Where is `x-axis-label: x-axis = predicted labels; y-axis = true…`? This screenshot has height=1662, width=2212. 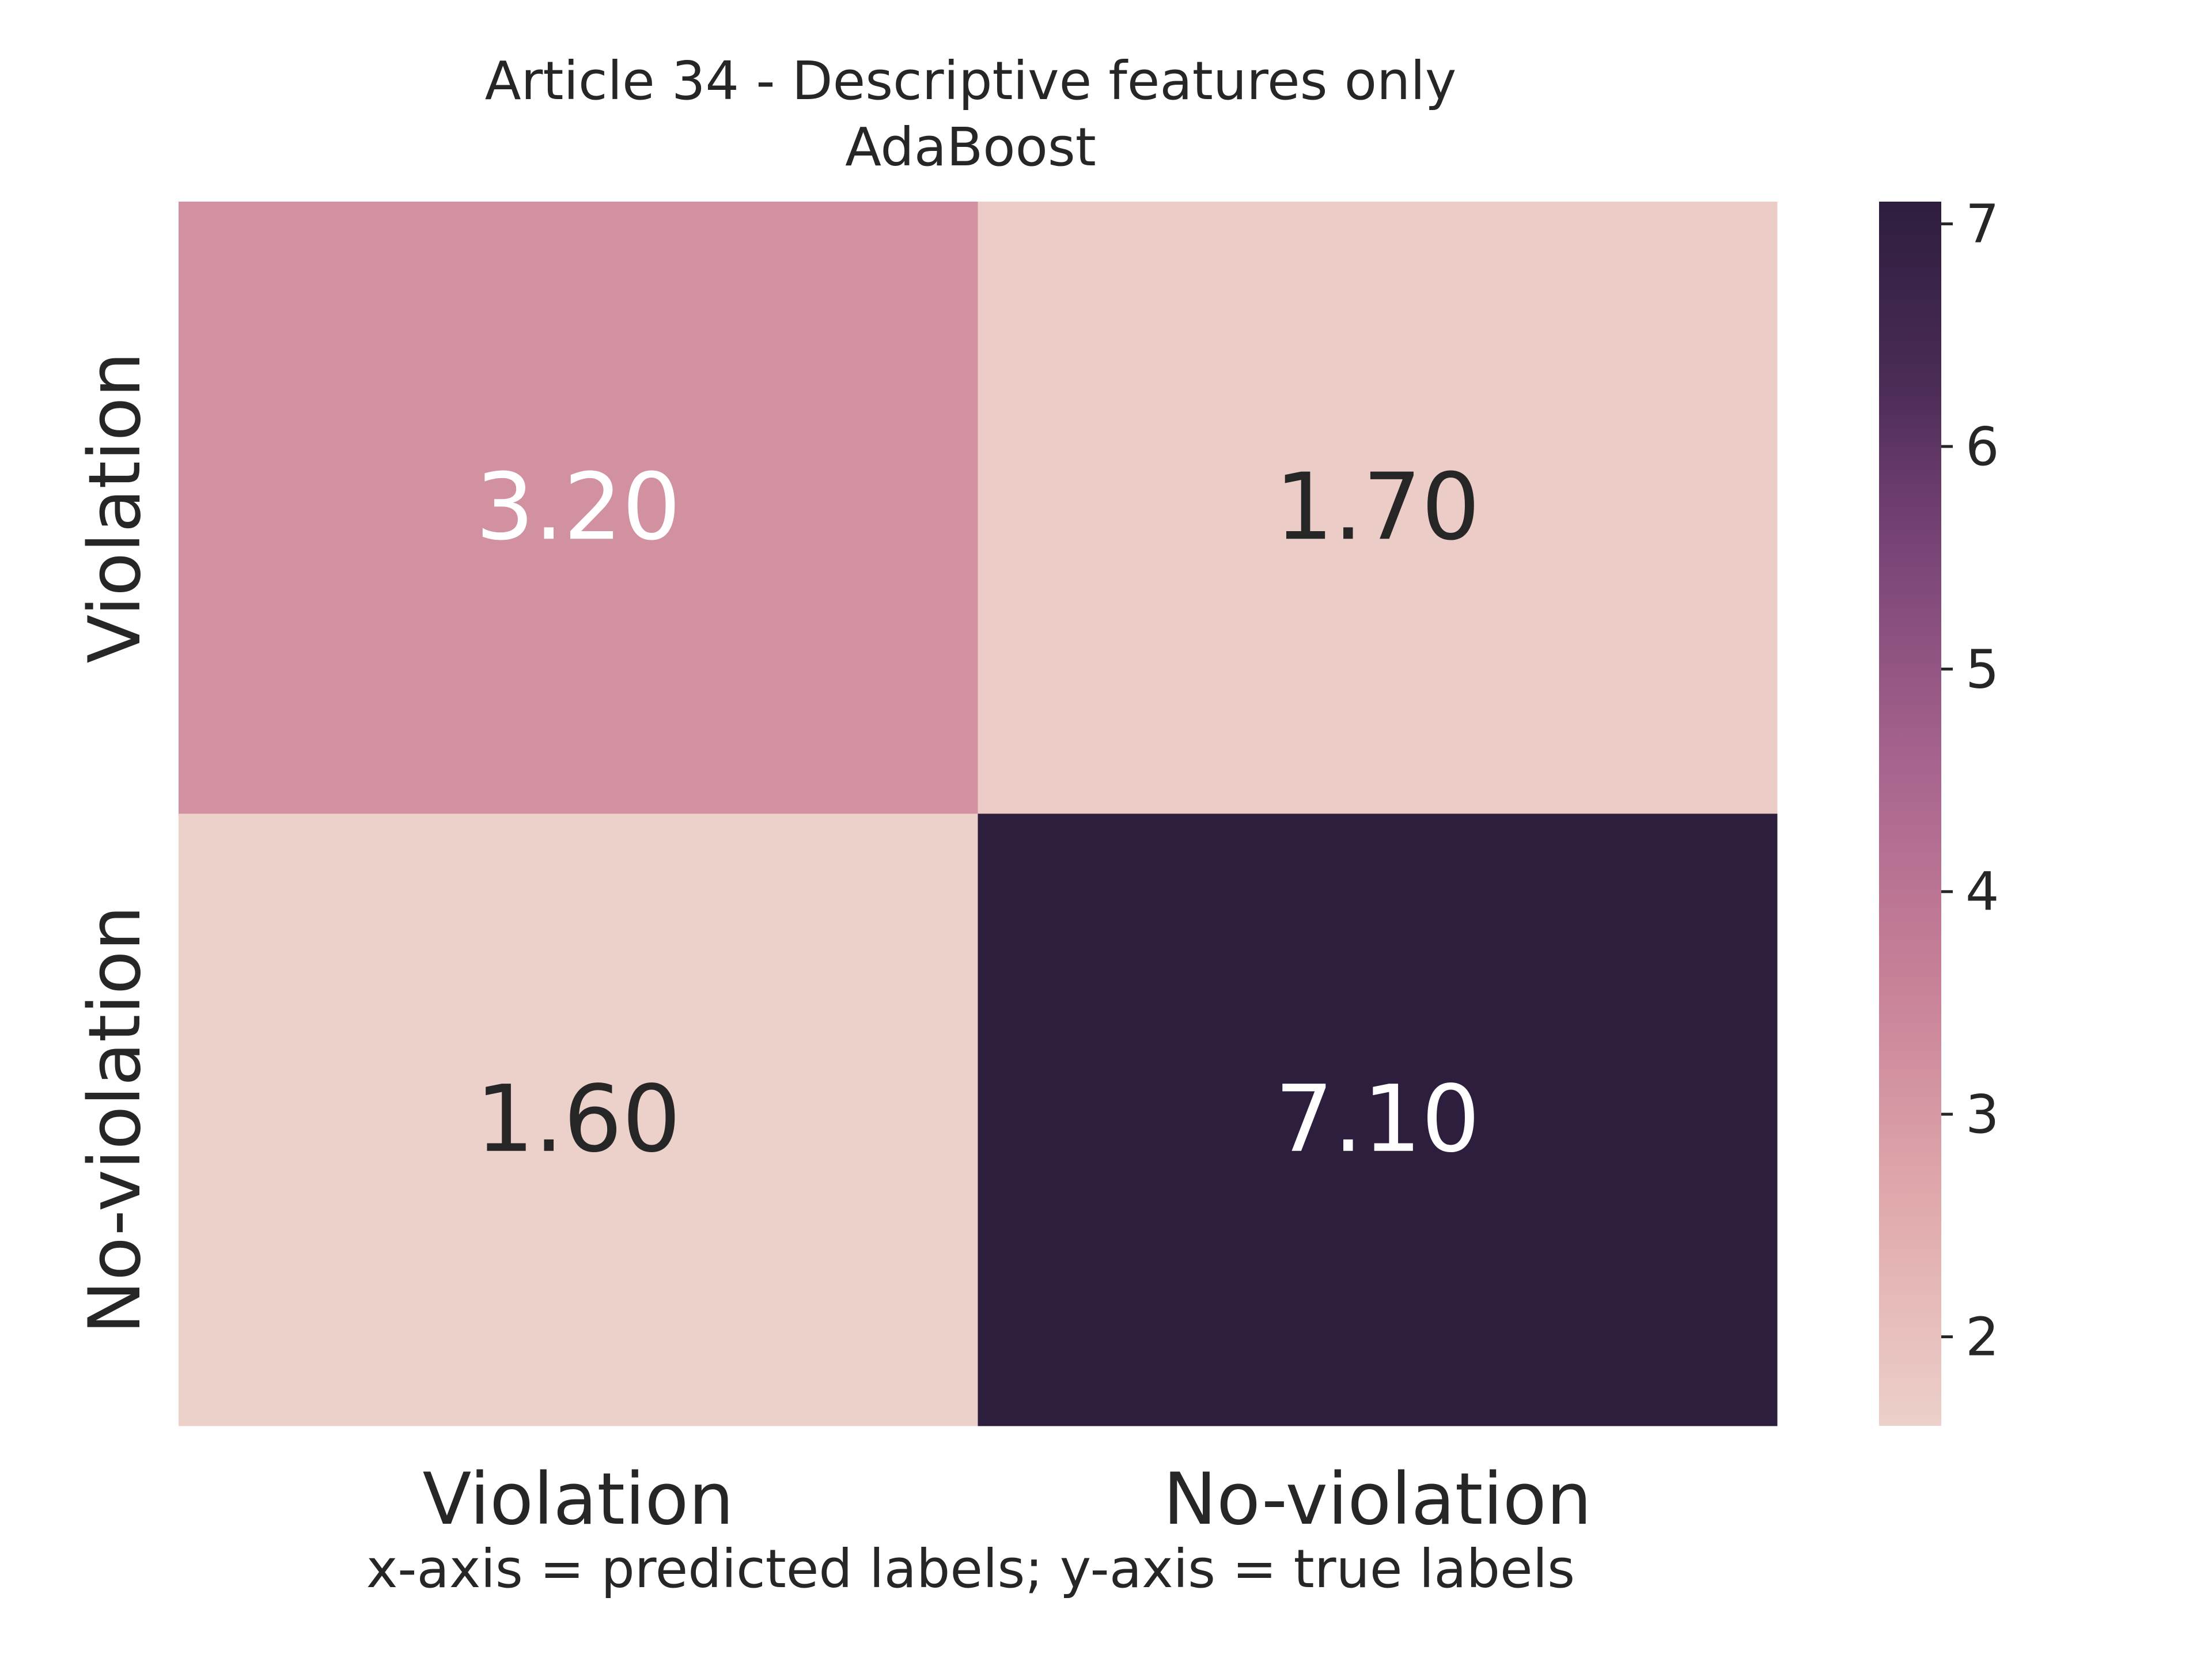 x-axis-label: x-axis = predicted labels; y-axis = true… is located at coordinates (970, 1569).